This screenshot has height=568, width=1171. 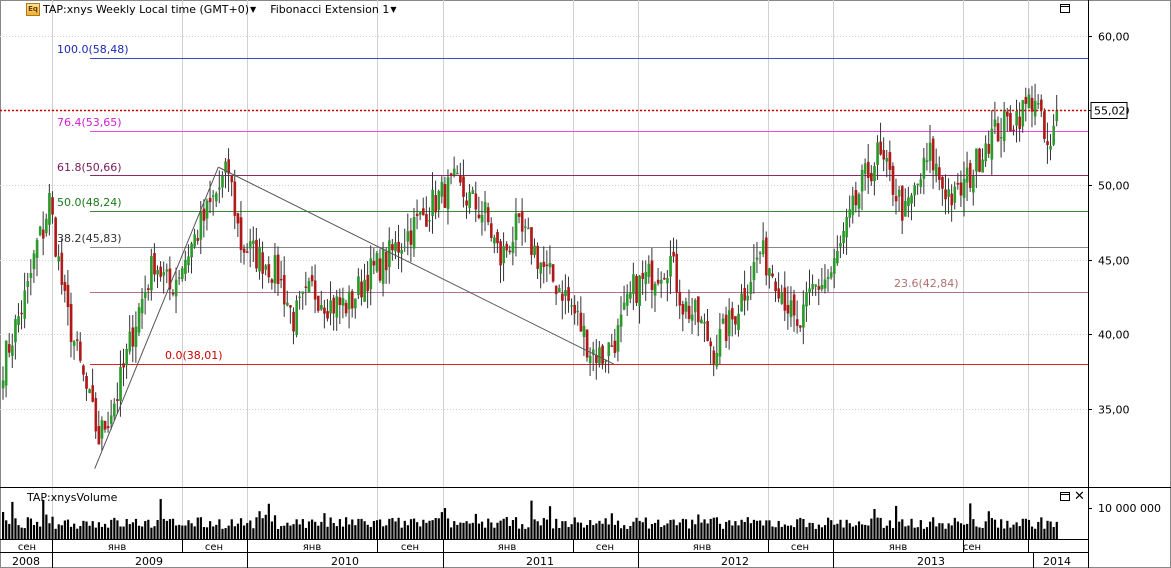 I want to click on dropdown-caret-icon: ▼, so click(x=393, y=9).